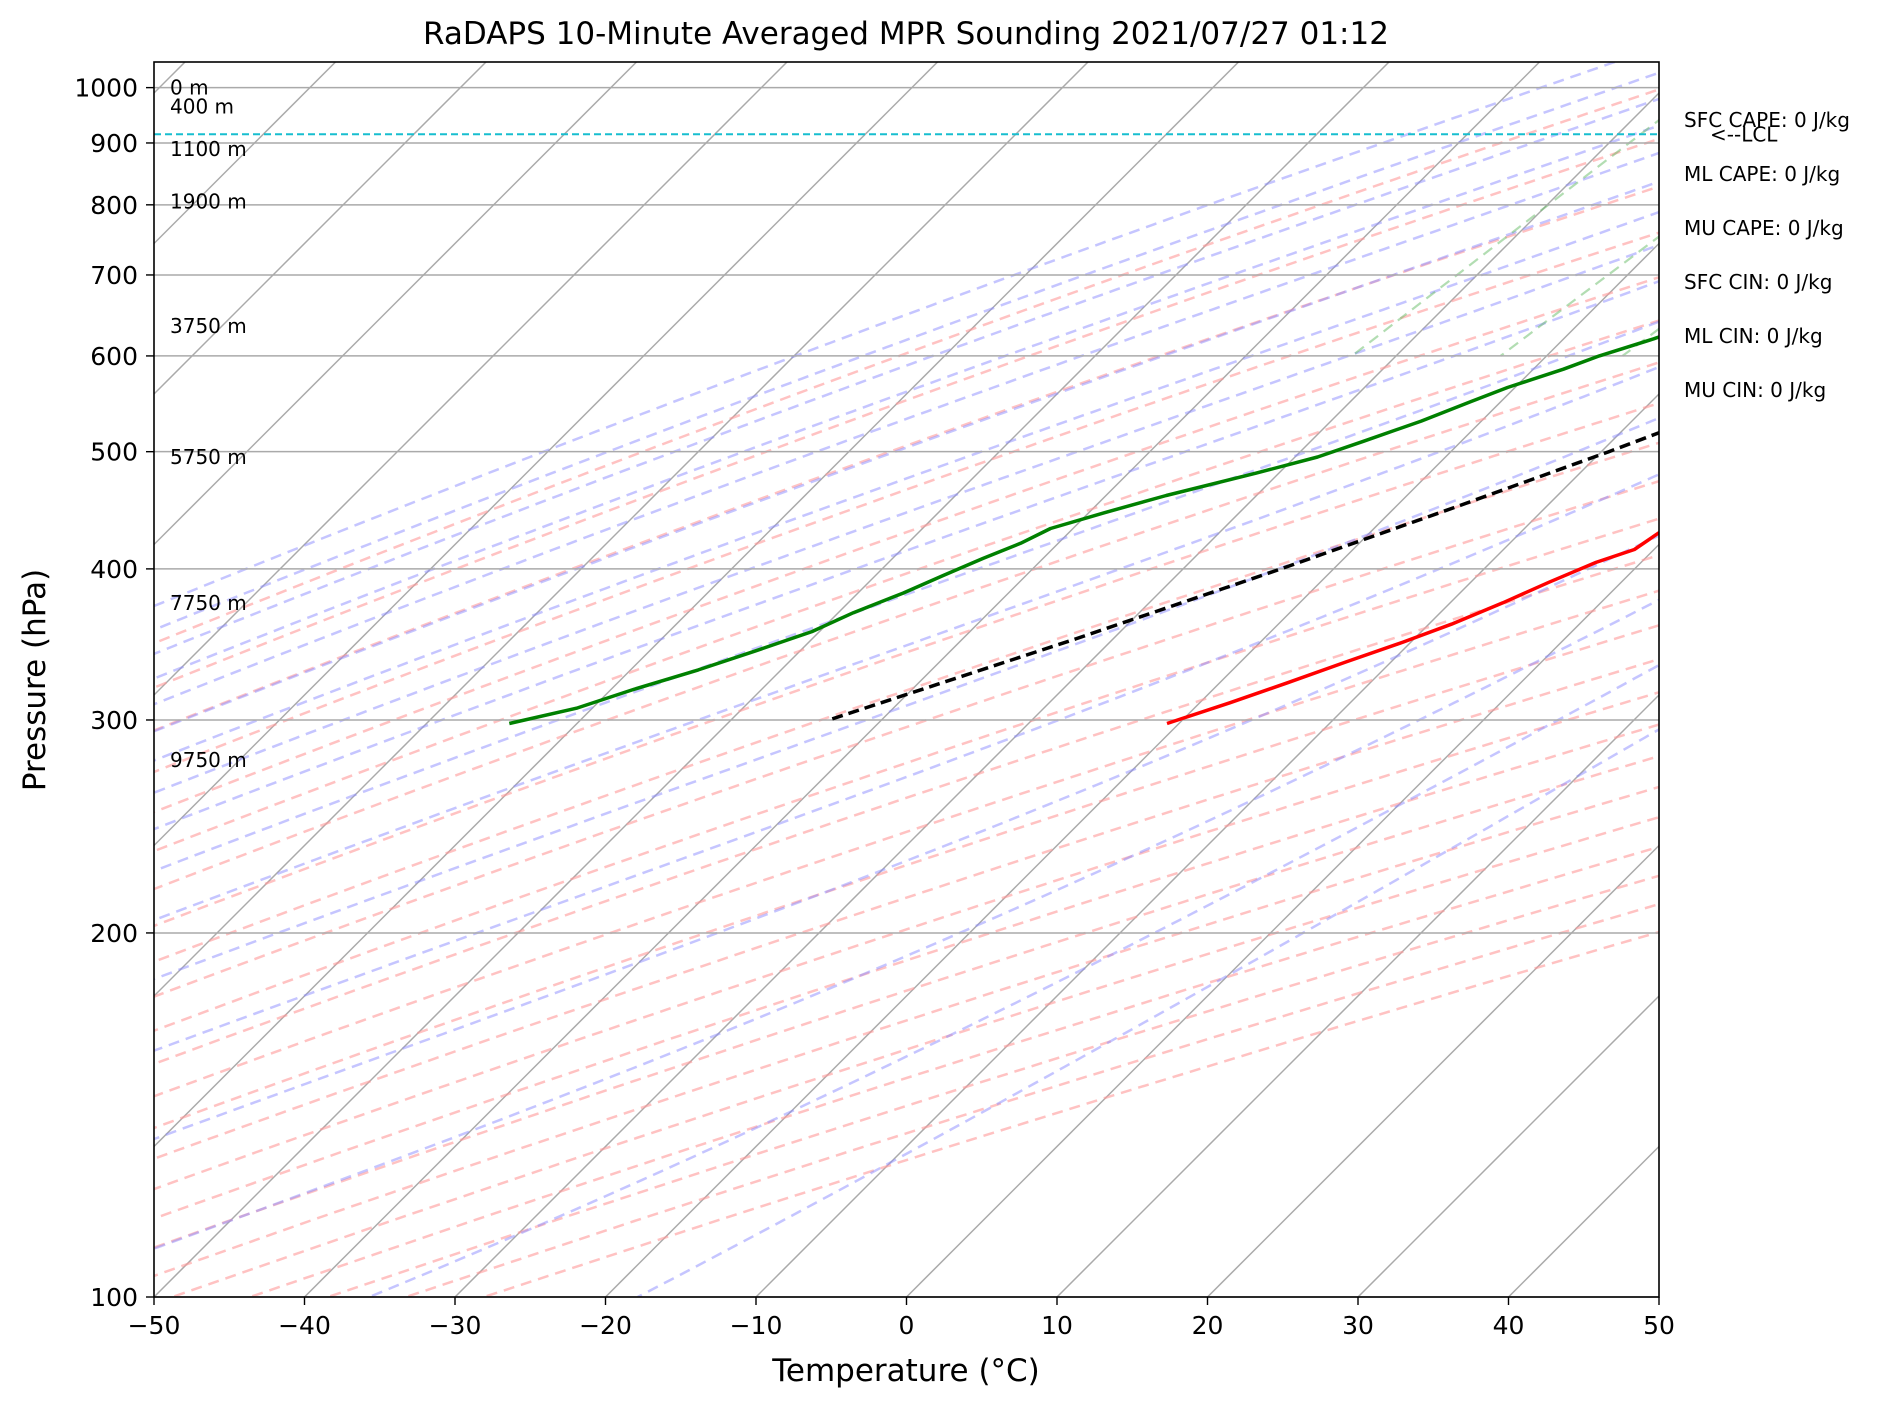  Describe the element at coordinates (1057, 1325) in the screenshot. I see `x-tick-label: 10` at that location.